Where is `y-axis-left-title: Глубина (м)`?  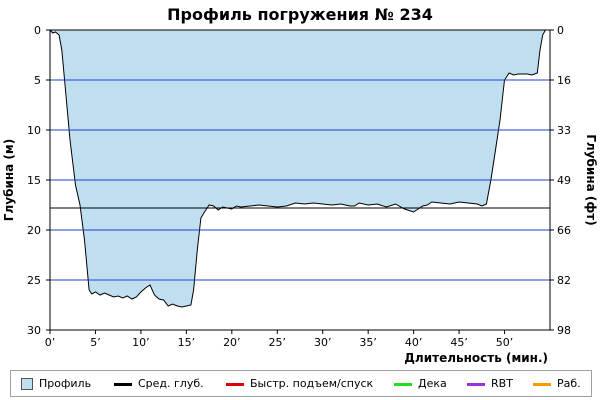
y-axis-left-title: Глубина (м) is located at coordinates (9, 180).